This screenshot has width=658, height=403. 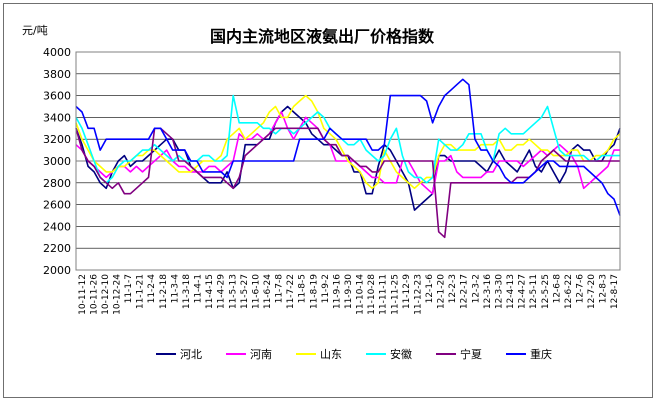 What do you see at coordinates (57, 226) in the screenshot?
I see `y-tick-label: 2400` at bounding box center [57, 226].